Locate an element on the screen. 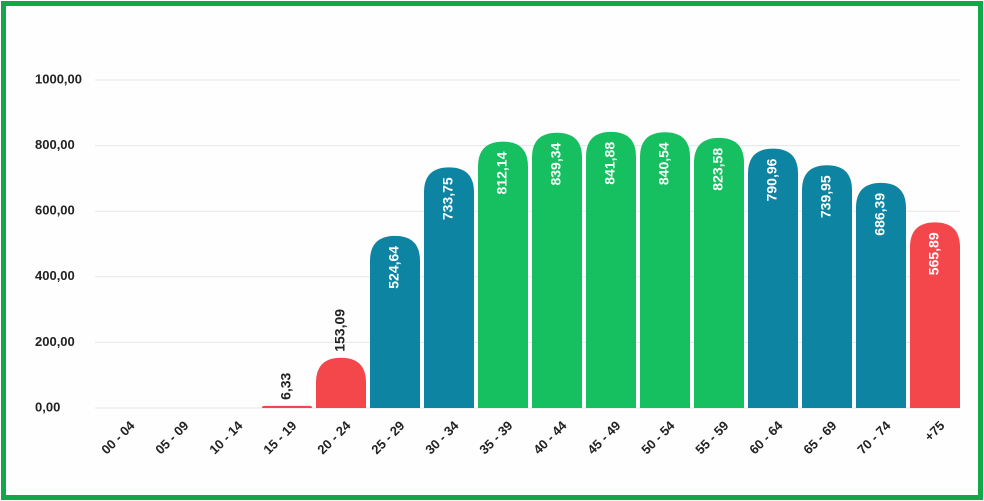 The width and height of the screenshot is (984, 501). y-tick-label: 400,00 is located at coordinates (55, 275).